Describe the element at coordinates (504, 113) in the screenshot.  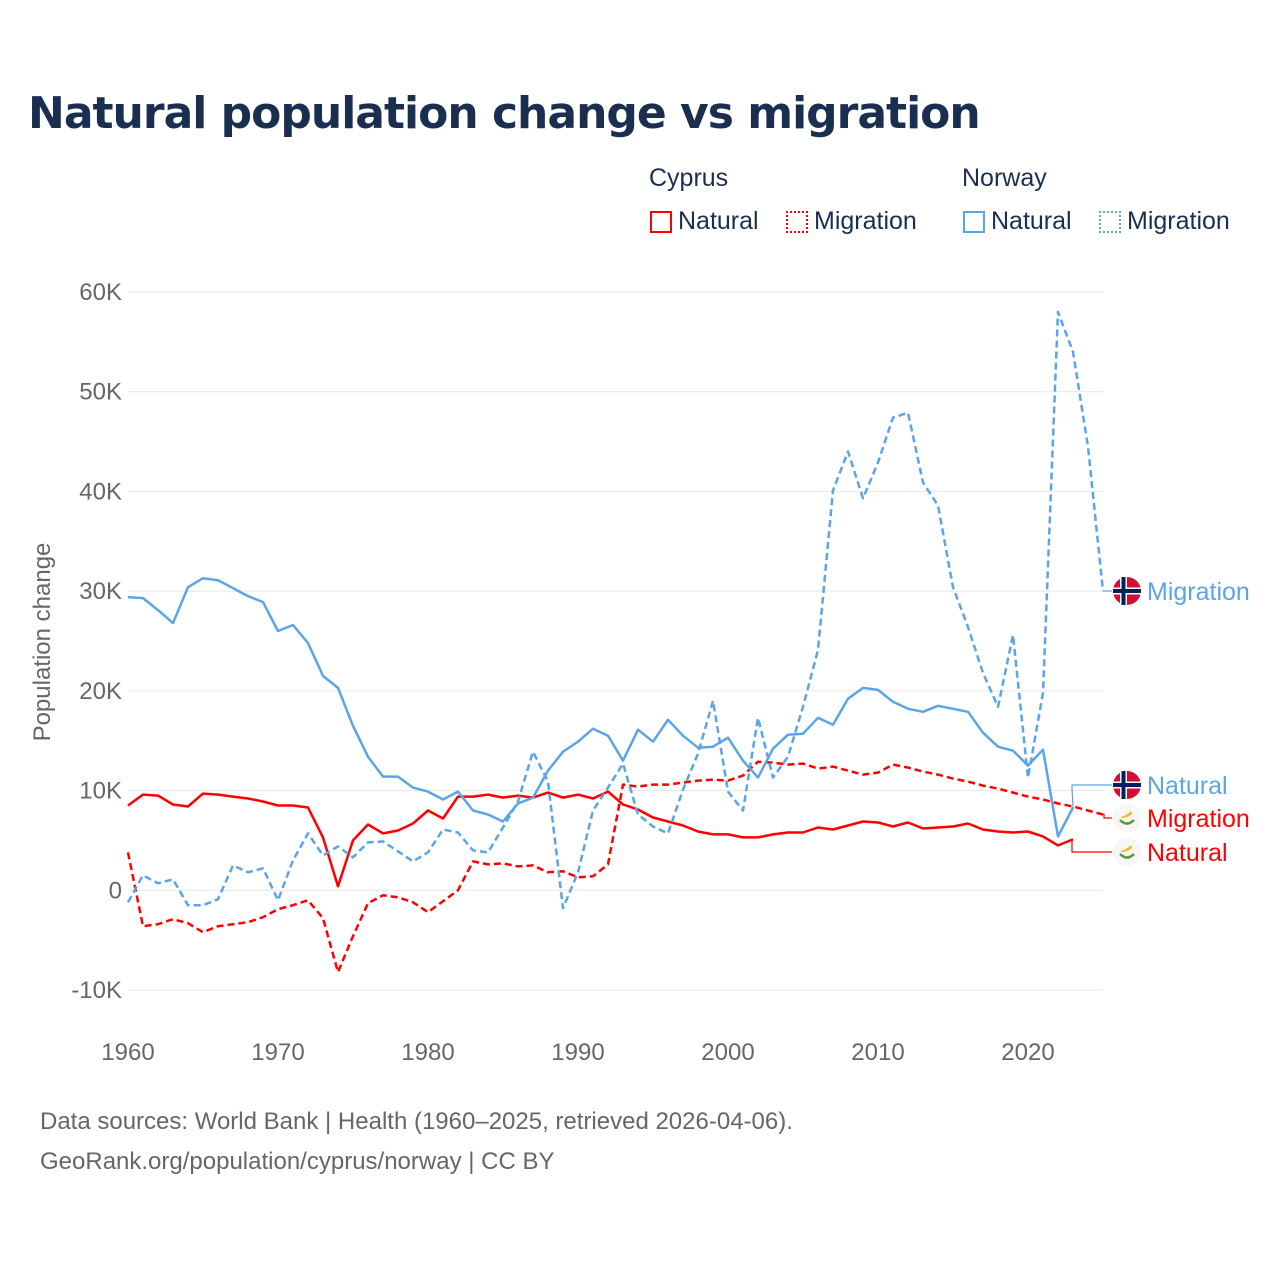
I see `chart-title: Natural population change vs migration` at that location.